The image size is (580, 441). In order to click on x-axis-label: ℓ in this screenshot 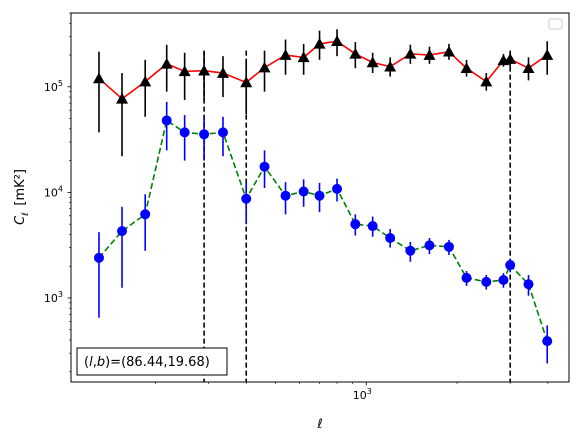, I will do `click(319, 424)`.